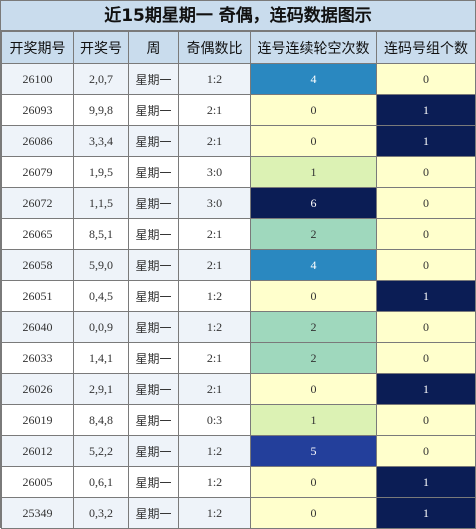 The height and width of the screenshot is (529, 476). Describe the element at coordinates (313, 451) in the screenshot. I see `cell-gap: 5` at that location.